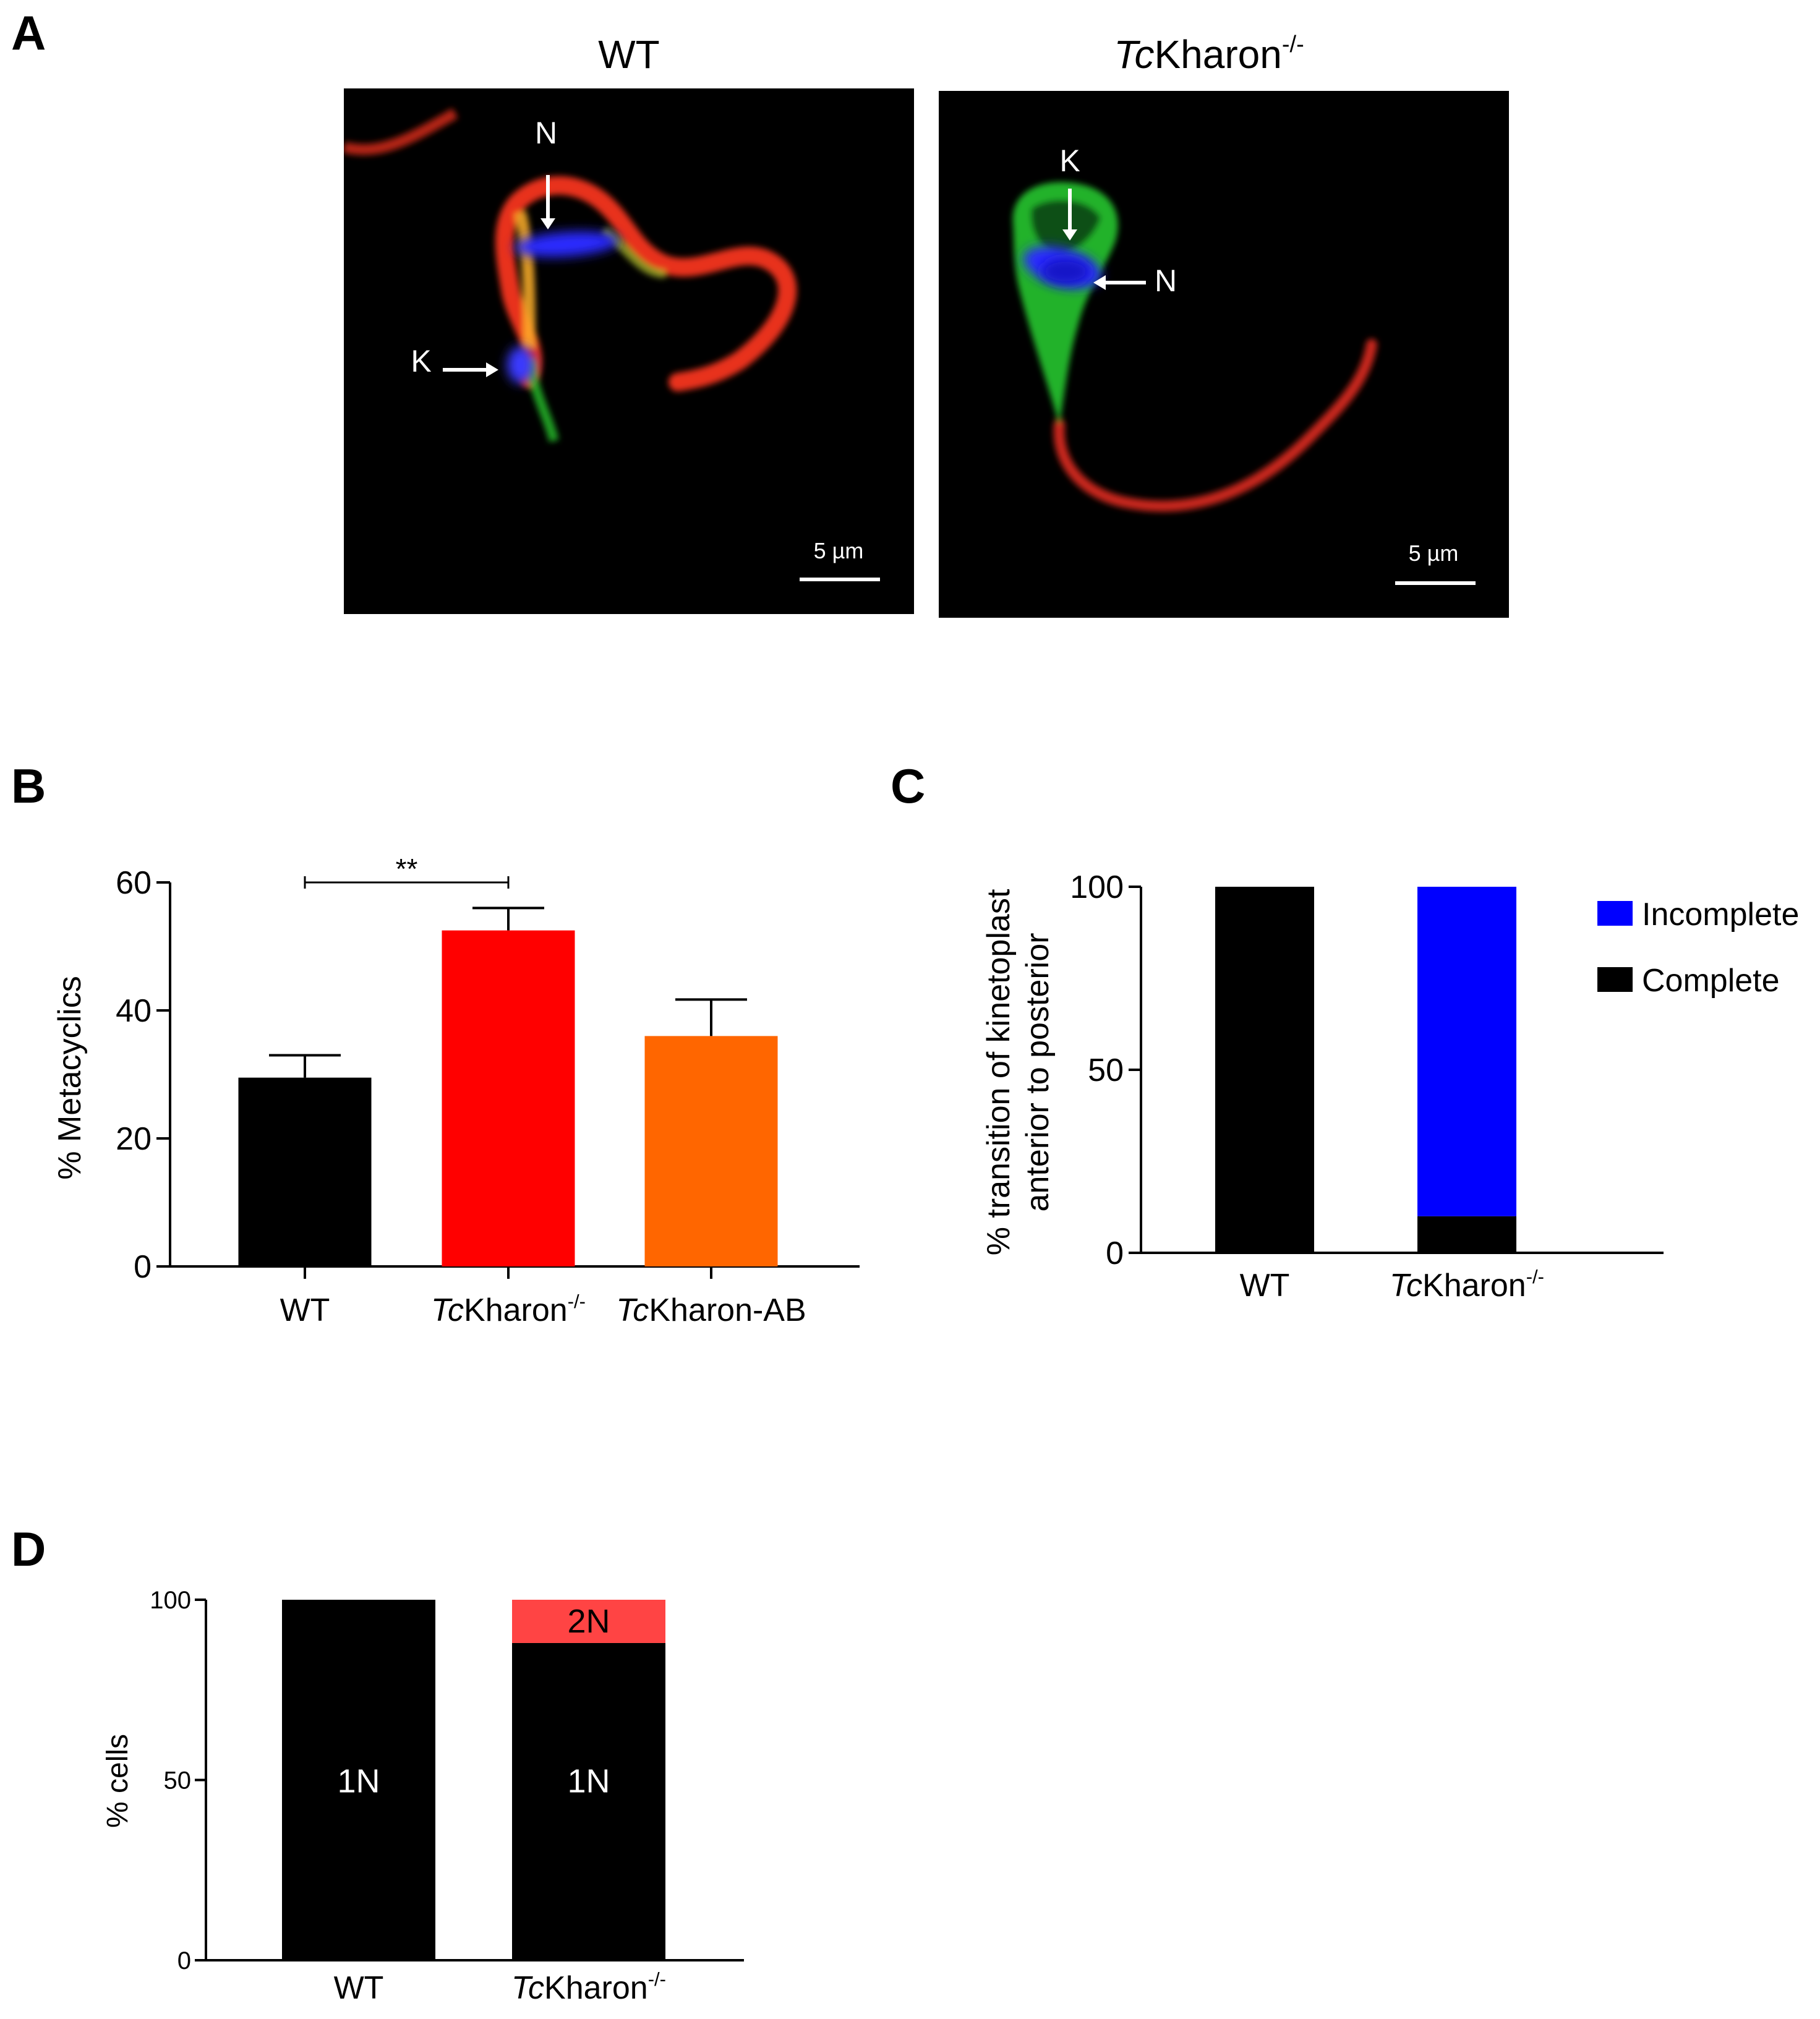 The width and height of the screenshot is (1820, 2019). Describe the element at coordinates (70, 1077) in the screenshot. I see `y-axis-label: % Metacyclics` at that location.